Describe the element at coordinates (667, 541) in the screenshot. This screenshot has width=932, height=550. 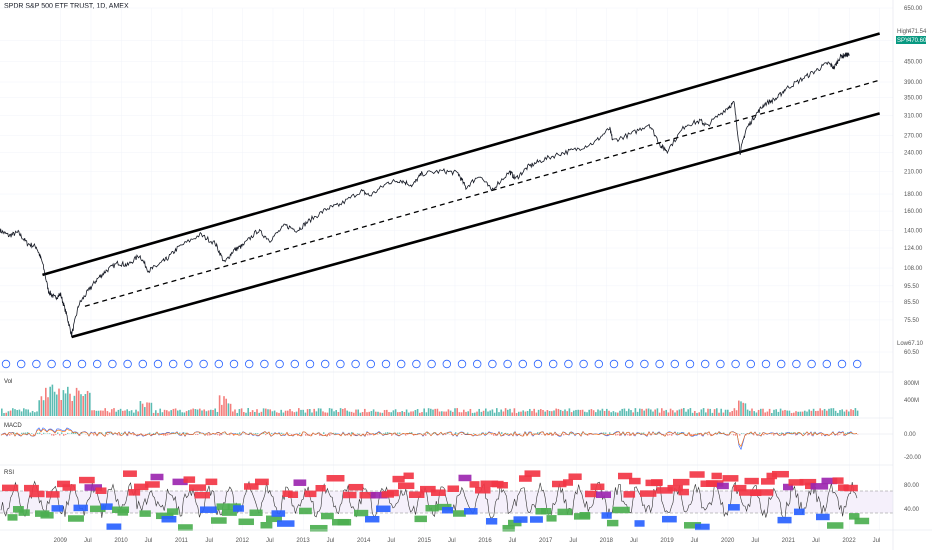
I see `x-tick-label: 2019` at that location.